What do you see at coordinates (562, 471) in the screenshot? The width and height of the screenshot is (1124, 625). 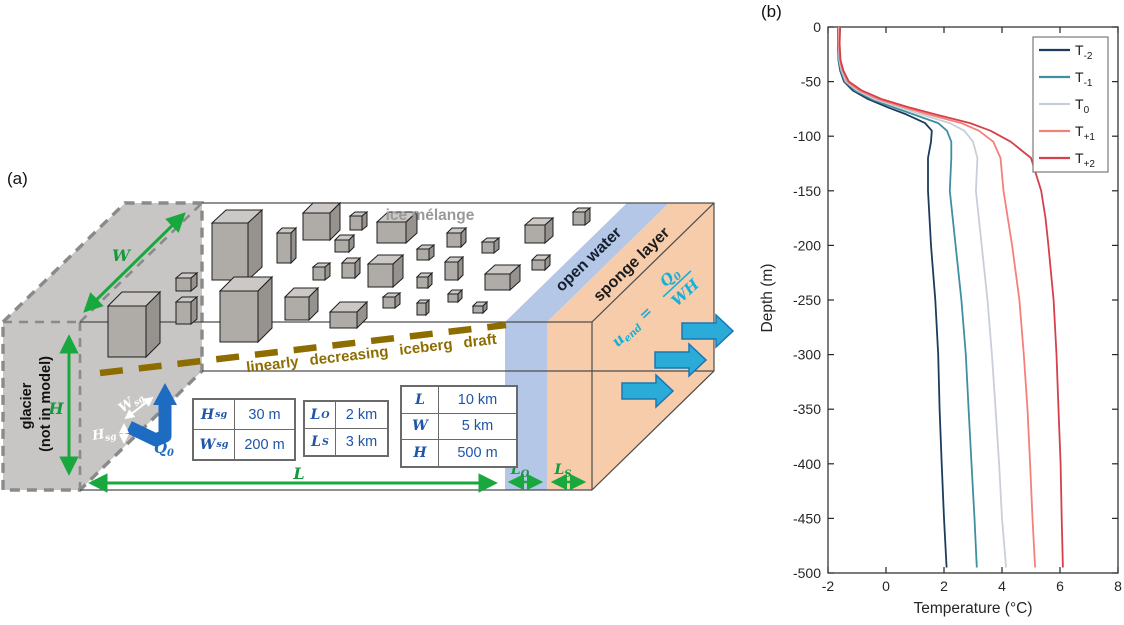 I see `sponge-length-label: LS` at bounding box center [562, 471].